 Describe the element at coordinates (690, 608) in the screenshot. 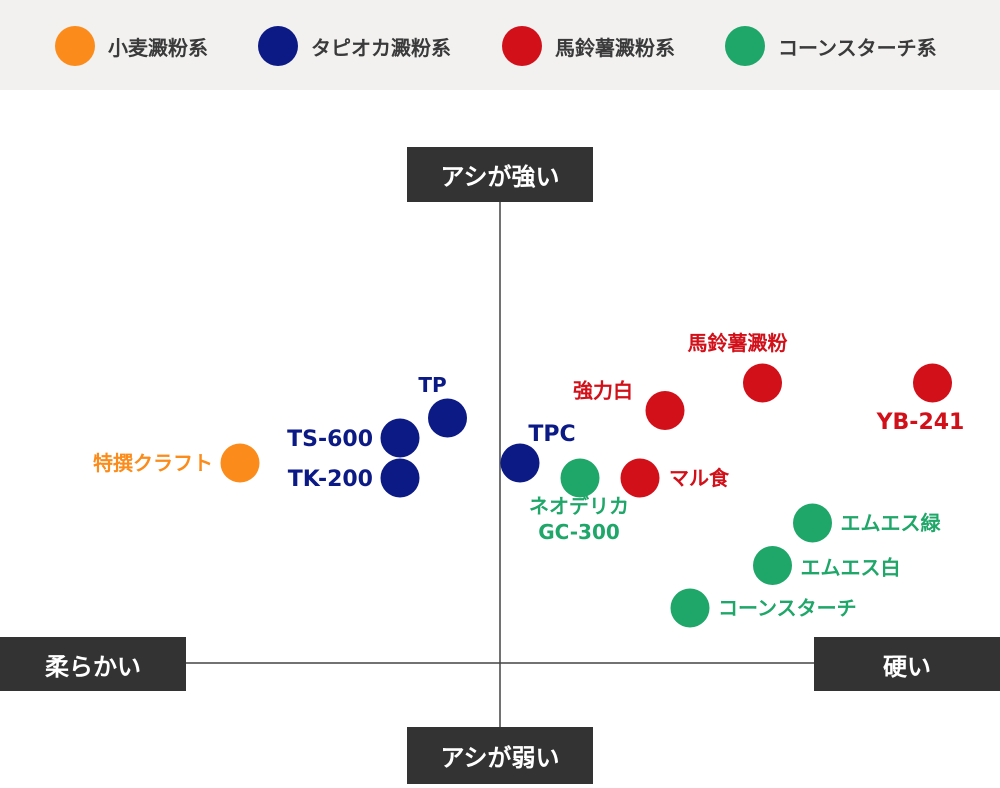

I see `point-コーンスターチ` at that location.